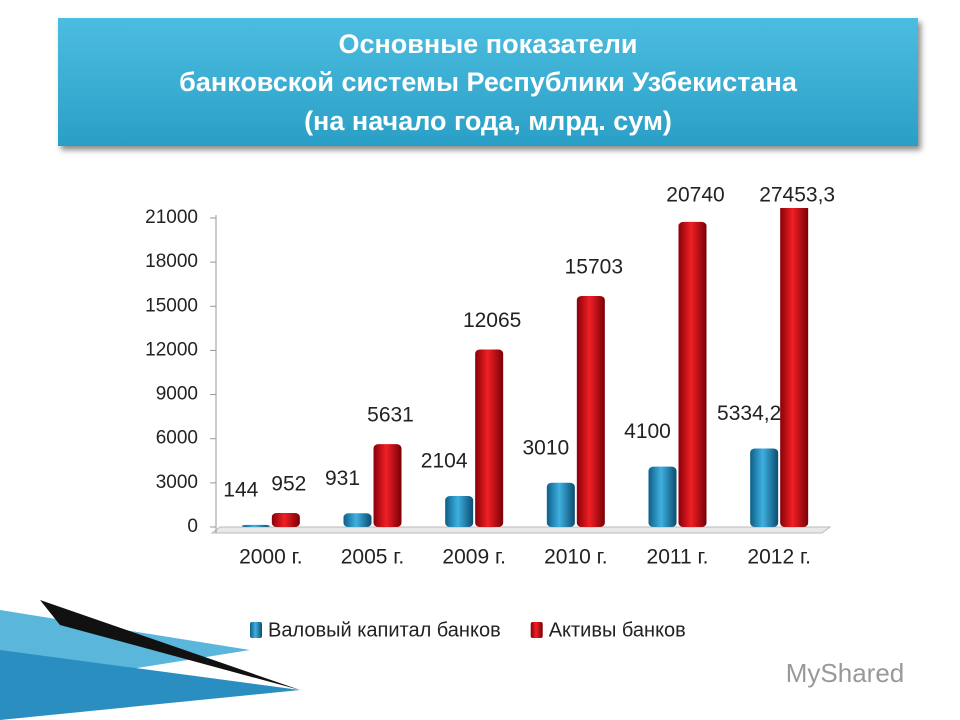 Image resolution: width=960 pixels, height=720 pixels. I want to click on legend-label: Активы банков, so click(617, 630).